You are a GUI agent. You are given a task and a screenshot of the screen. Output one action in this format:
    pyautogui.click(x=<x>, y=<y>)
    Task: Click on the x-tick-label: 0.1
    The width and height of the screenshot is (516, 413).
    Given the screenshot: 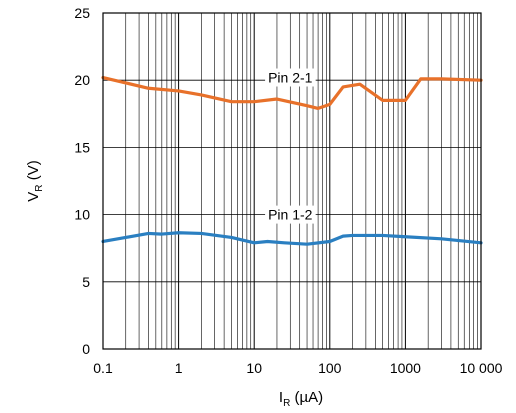 What is the action you would take?
    pyautogui.click(x=103, y=368)
    